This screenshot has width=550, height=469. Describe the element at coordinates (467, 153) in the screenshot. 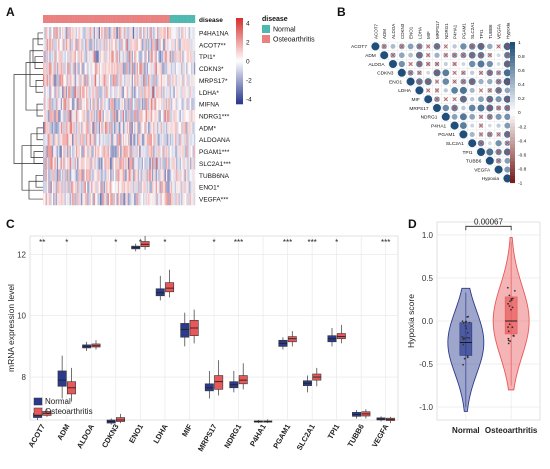

I see `corr-row-label: TPI1` at that location.